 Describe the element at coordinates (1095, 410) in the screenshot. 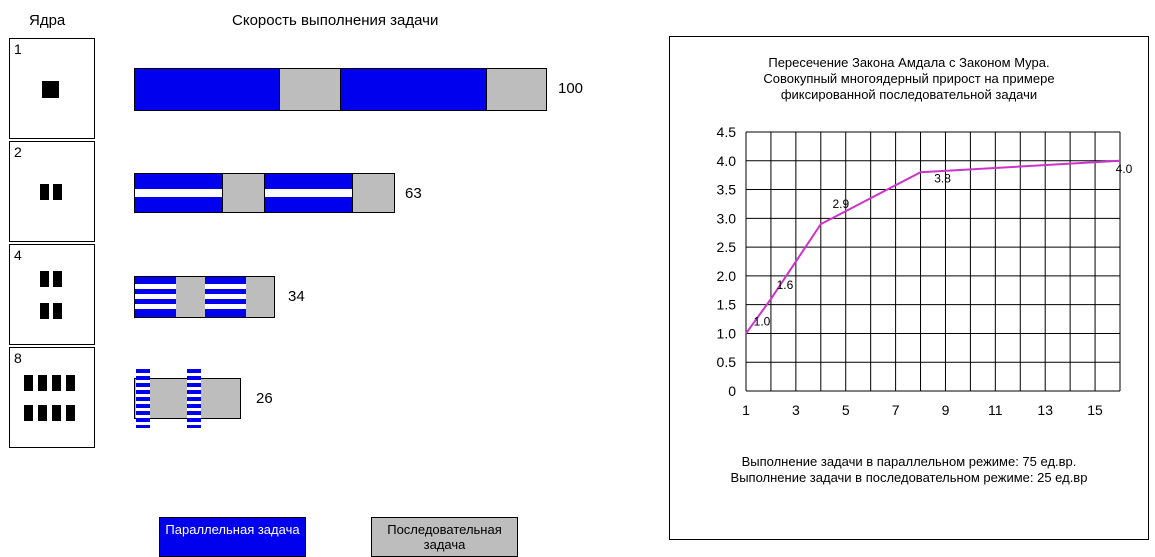

I see `x-tick-label: 15` at that location.